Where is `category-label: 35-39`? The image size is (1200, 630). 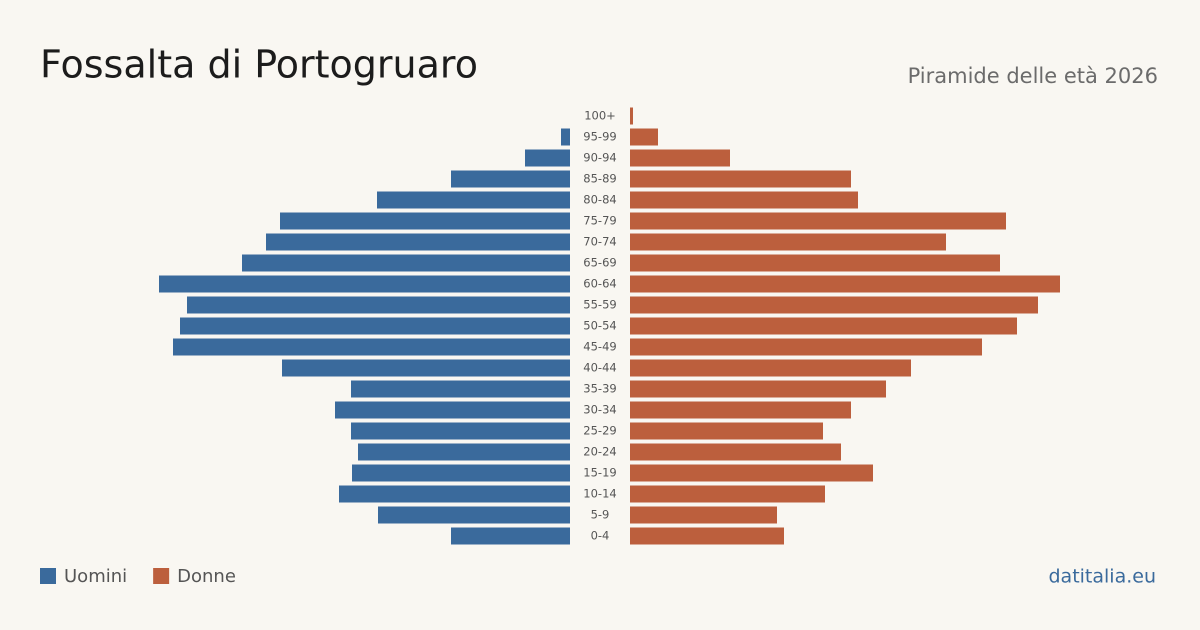
category-label: 35-39 is located at coordinates (599, 389).